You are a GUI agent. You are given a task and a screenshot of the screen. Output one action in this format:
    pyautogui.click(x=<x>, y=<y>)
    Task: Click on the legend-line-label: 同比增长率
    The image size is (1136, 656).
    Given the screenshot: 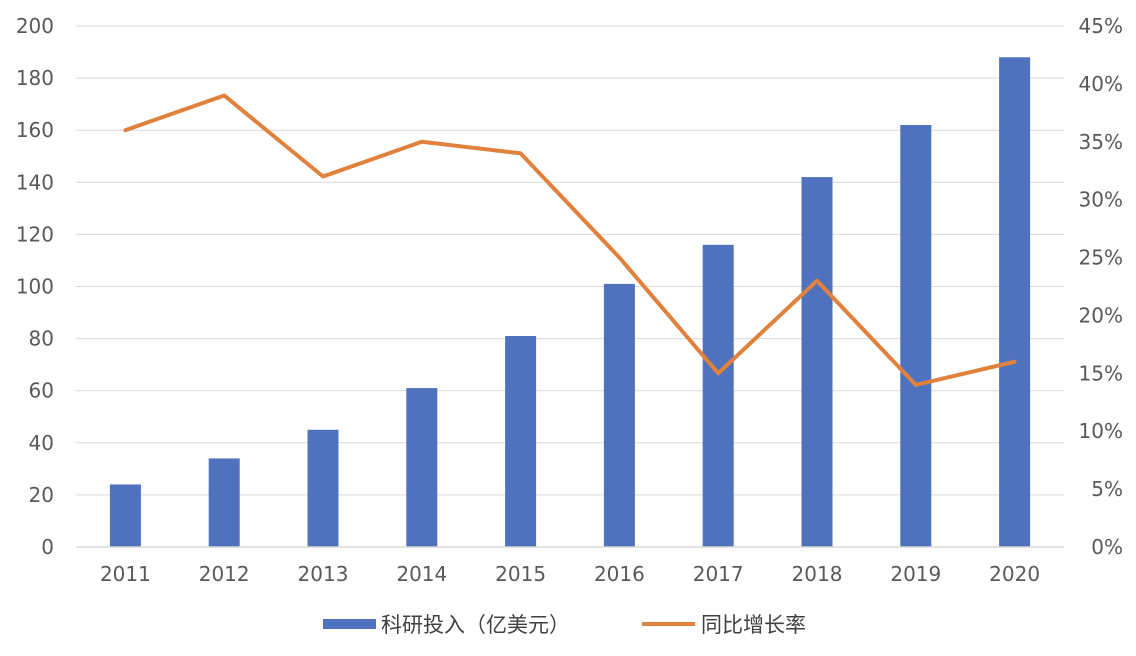 What is the action you would take?
    pyautogui.click(x=753, y=625)
    